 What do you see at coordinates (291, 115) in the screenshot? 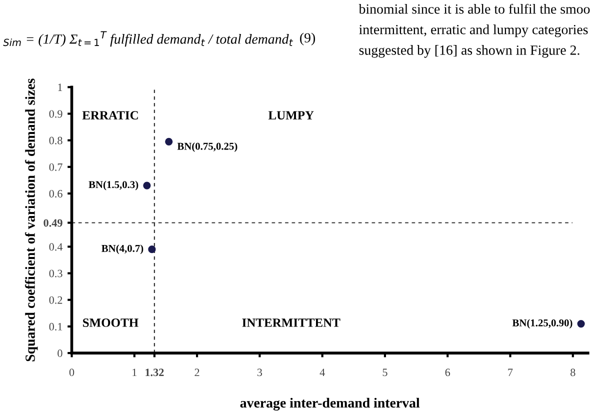
I see `annotation: LUMPY` at bounding box center [291, 115].